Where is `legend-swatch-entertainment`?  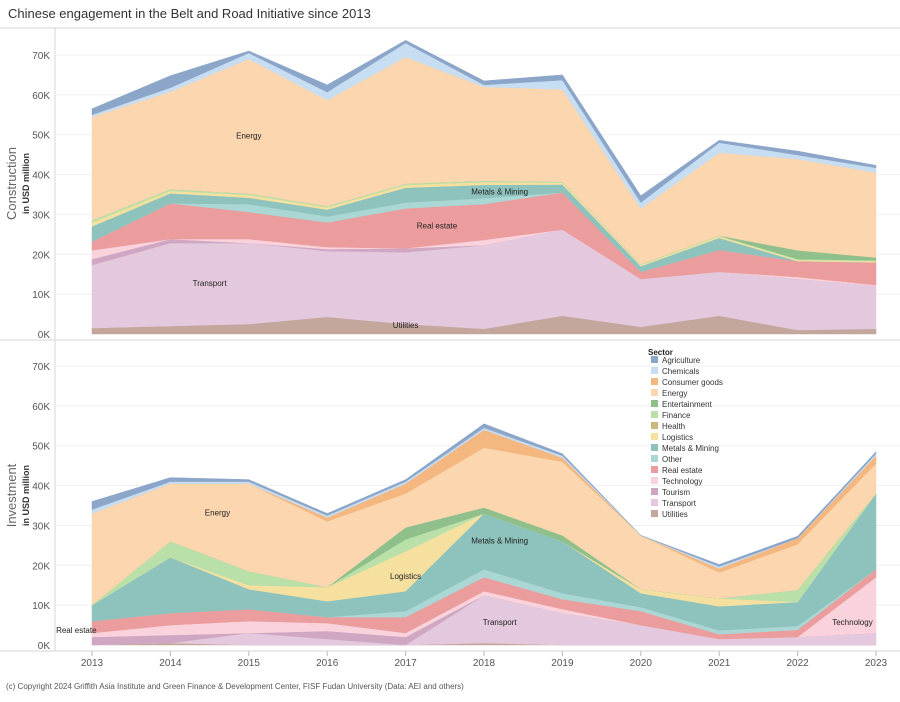
legend-swatch-entertainment is located at coordinates (654, 403).